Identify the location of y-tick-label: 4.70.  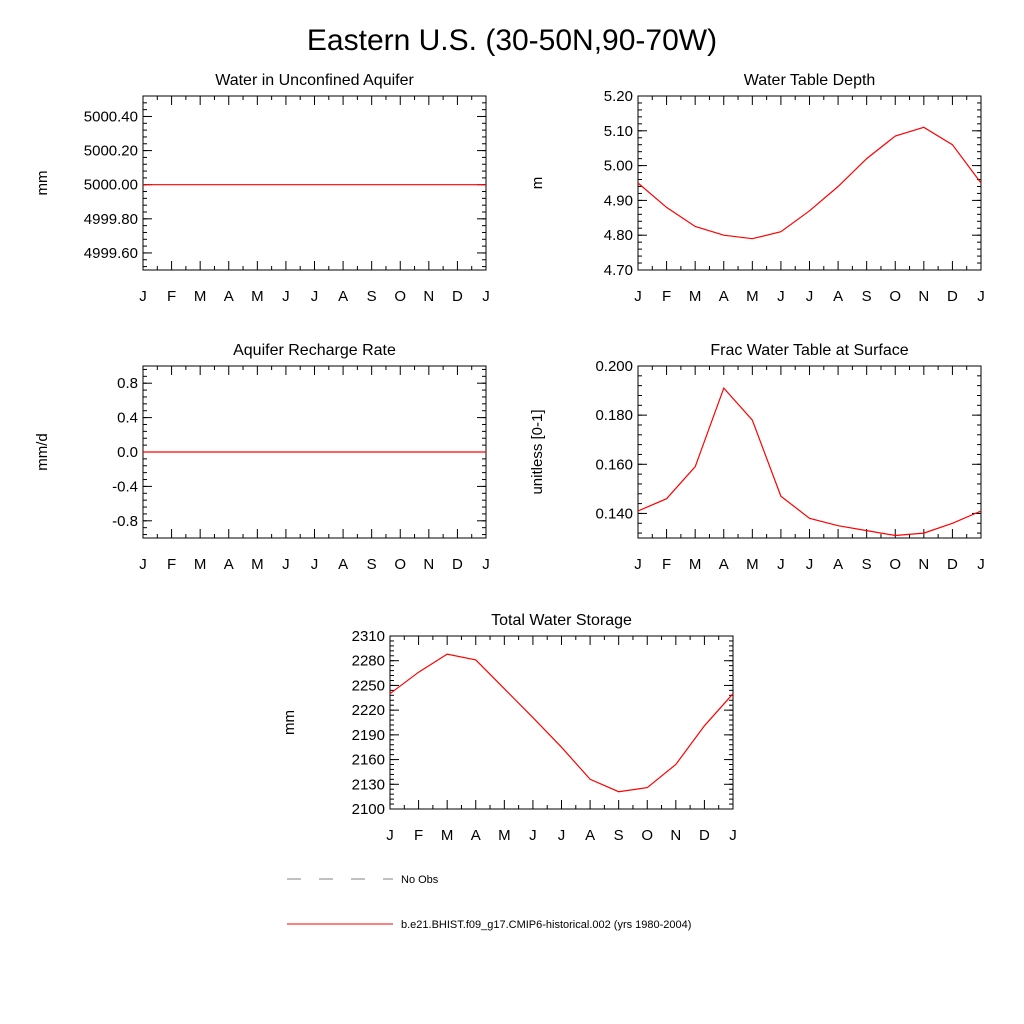
(618, 270).